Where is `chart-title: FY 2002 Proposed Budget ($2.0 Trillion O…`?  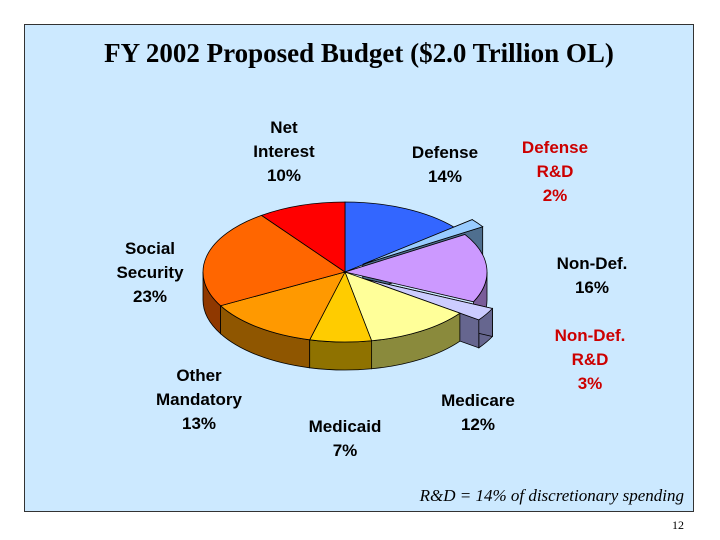
chart-title: FY 2002 Proposed Budget ($2.0 Trillion O… is located at coordinates (359, 53).